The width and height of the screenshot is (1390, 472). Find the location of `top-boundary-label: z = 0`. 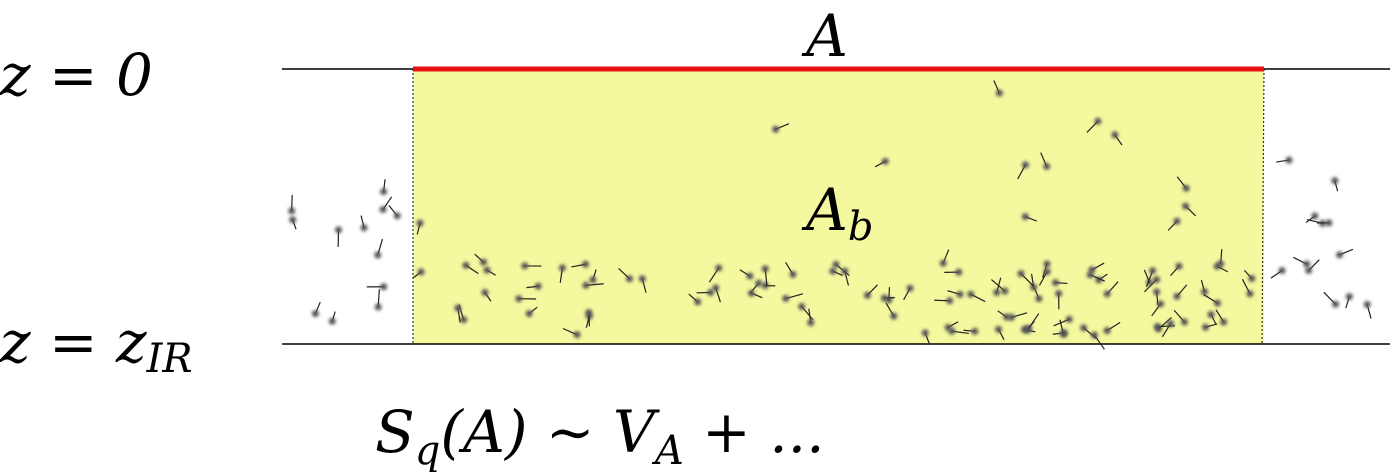

top-boundary-label: z = 0 is located at coordinates (76, 75).